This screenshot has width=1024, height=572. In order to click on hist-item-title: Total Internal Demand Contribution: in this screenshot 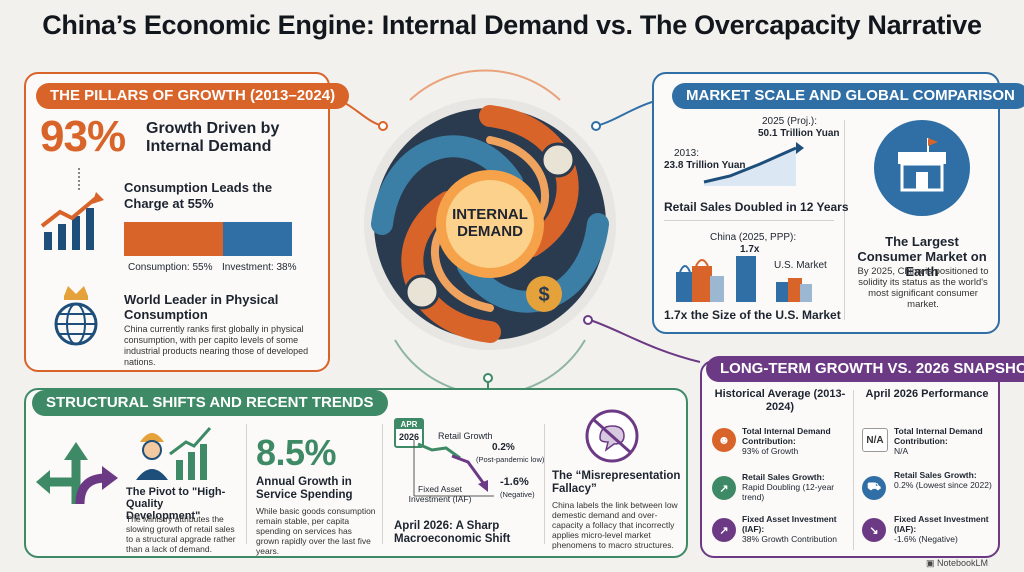, I will do `click(786, 436)`.